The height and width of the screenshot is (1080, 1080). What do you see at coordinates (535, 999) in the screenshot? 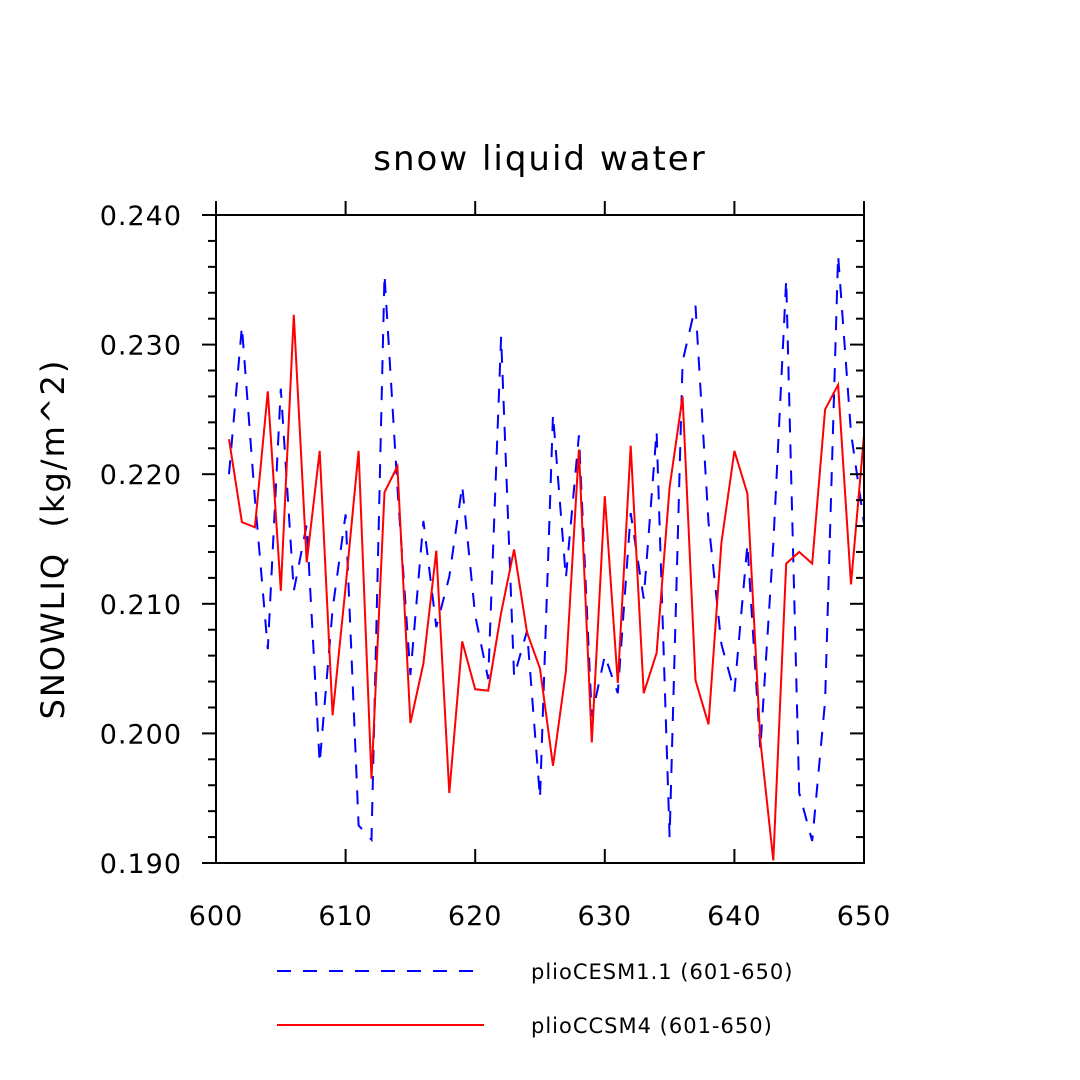
I see `legend: plioCESM1.1 (601-650) plioCCSM4 (601-650)` at bounding box center [535, 999].